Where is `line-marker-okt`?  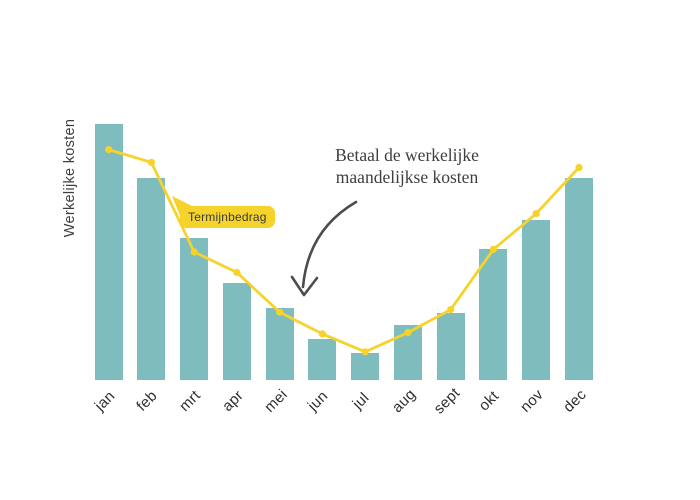
line-marker-okt is located at coordinates (493, 249).